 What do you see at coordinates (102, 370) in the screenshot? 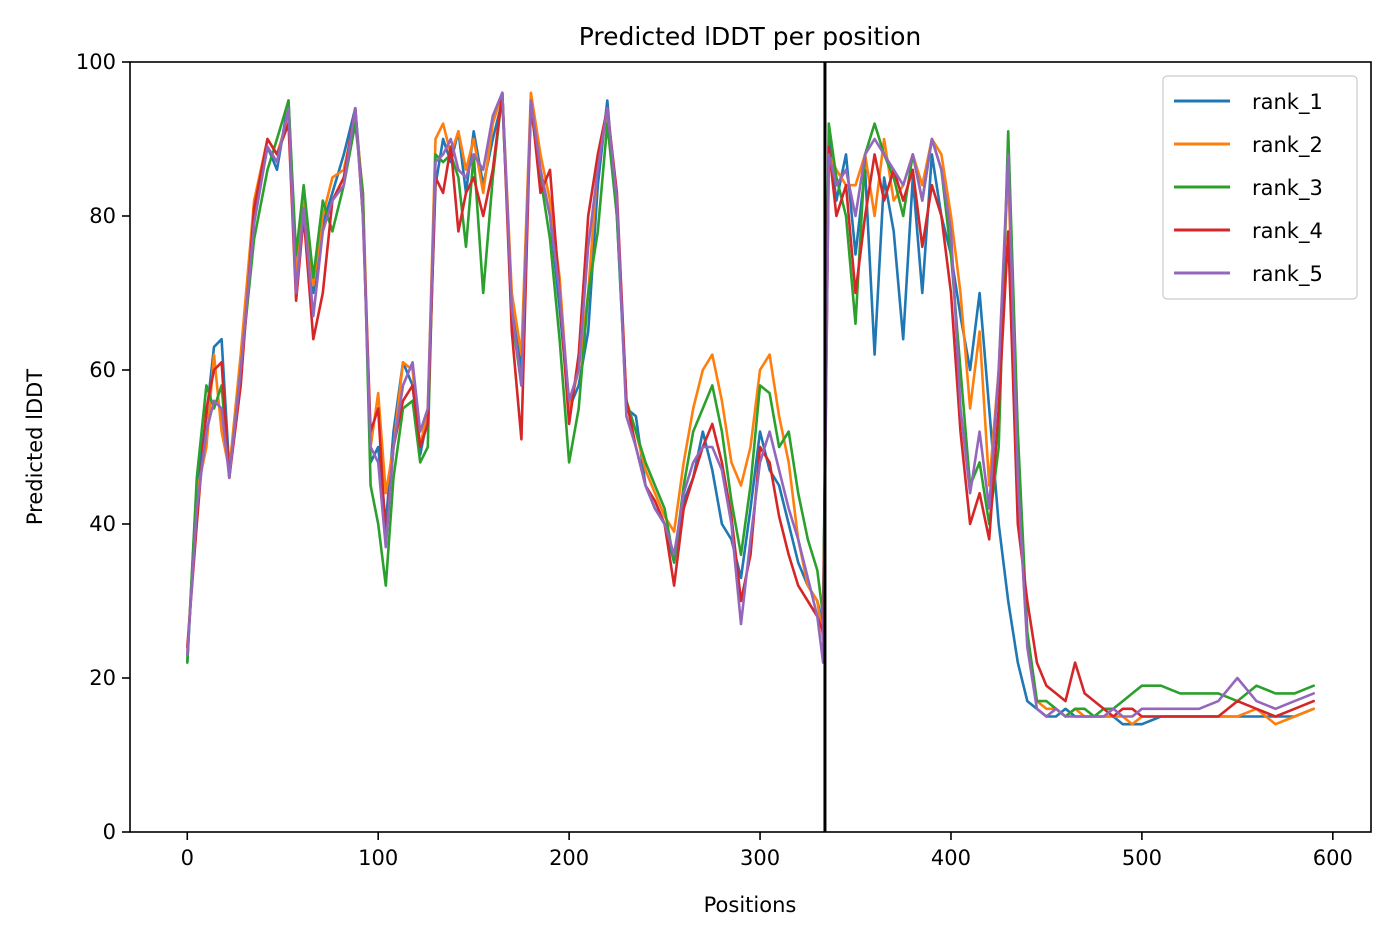
I see `y-tick-label: 60` at bounding box center [102, 370].